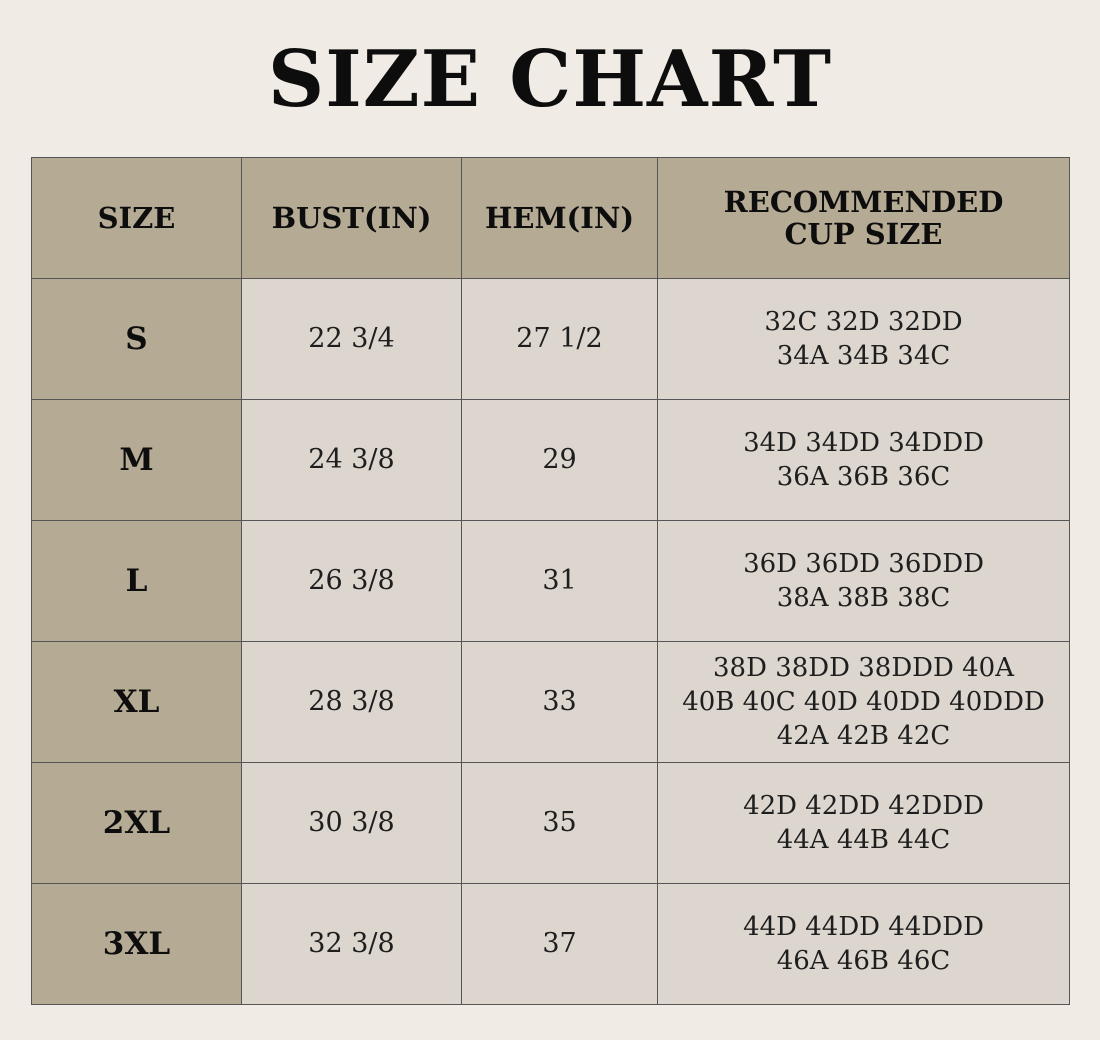 This screenshot has height=1040, width=1100. Describe the element at coordinates (559, 218) in the screenshot. I see `header-hem: HEM(IN)` at that location.